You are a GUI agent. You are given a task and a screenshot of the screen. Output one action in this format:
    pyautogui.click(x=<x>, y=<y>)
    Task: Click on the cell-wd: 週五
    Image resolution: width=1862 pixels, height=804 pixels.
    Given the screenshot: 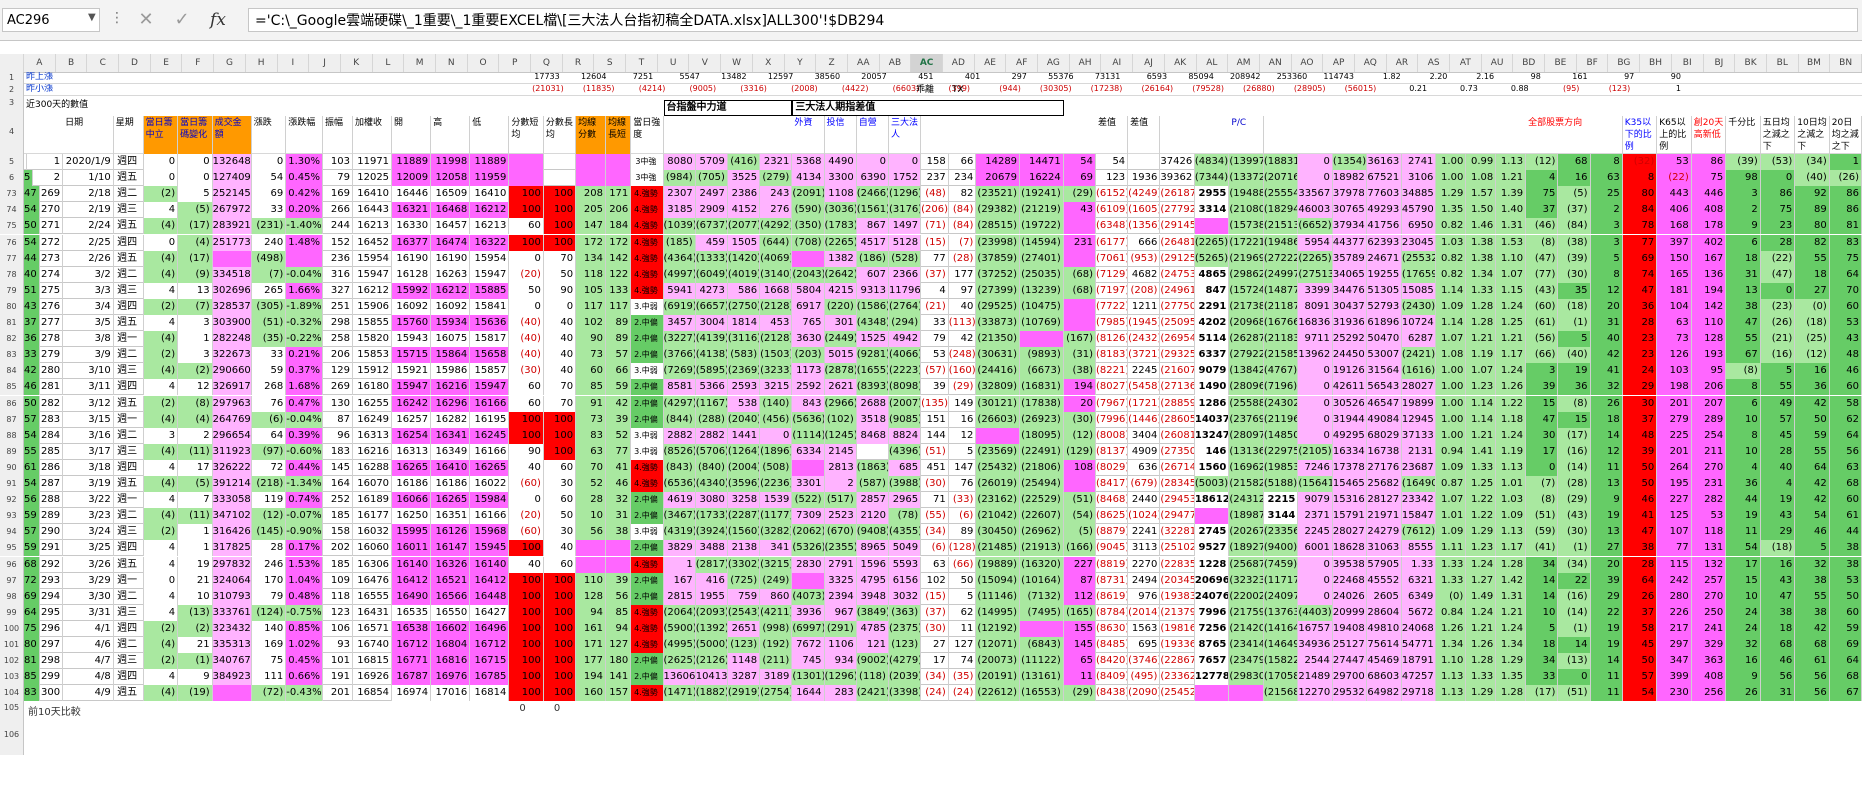 What is the action you would take?
    pyautogui.click(x=129, y=323)
    